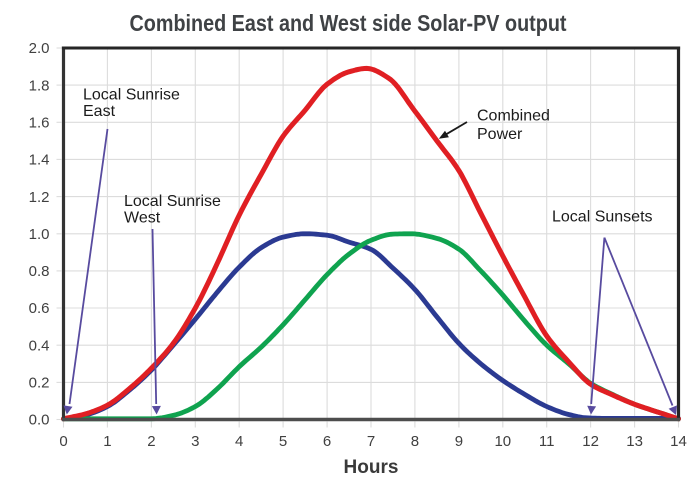  Describe the element at coordinates (142, 218) in the screenshot. I see `svg-text: West` at that location.